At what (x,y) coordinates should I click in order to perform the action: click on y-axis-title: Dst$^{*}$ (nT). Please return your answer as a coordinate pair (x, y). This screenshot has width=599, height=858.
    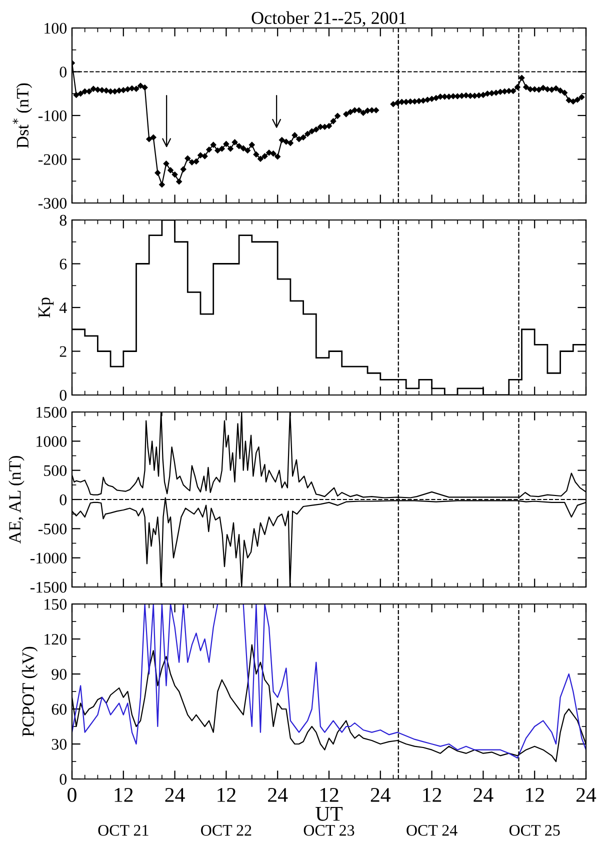
    Looking at the image, I should click on (22, 115).